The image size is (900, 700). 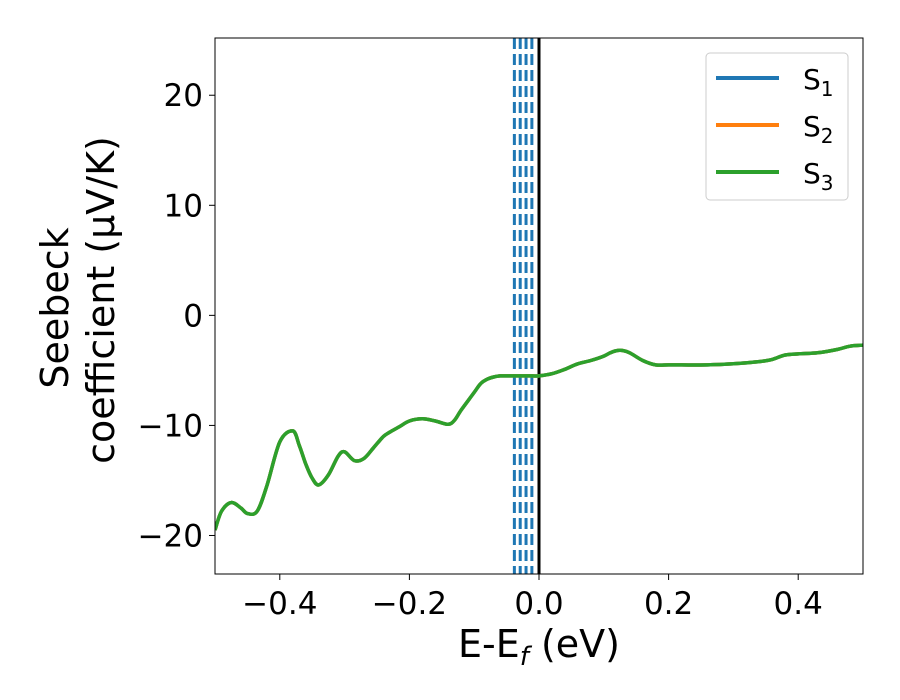 I want to click on y-tick-label: 20, so click(x=183, y=96).